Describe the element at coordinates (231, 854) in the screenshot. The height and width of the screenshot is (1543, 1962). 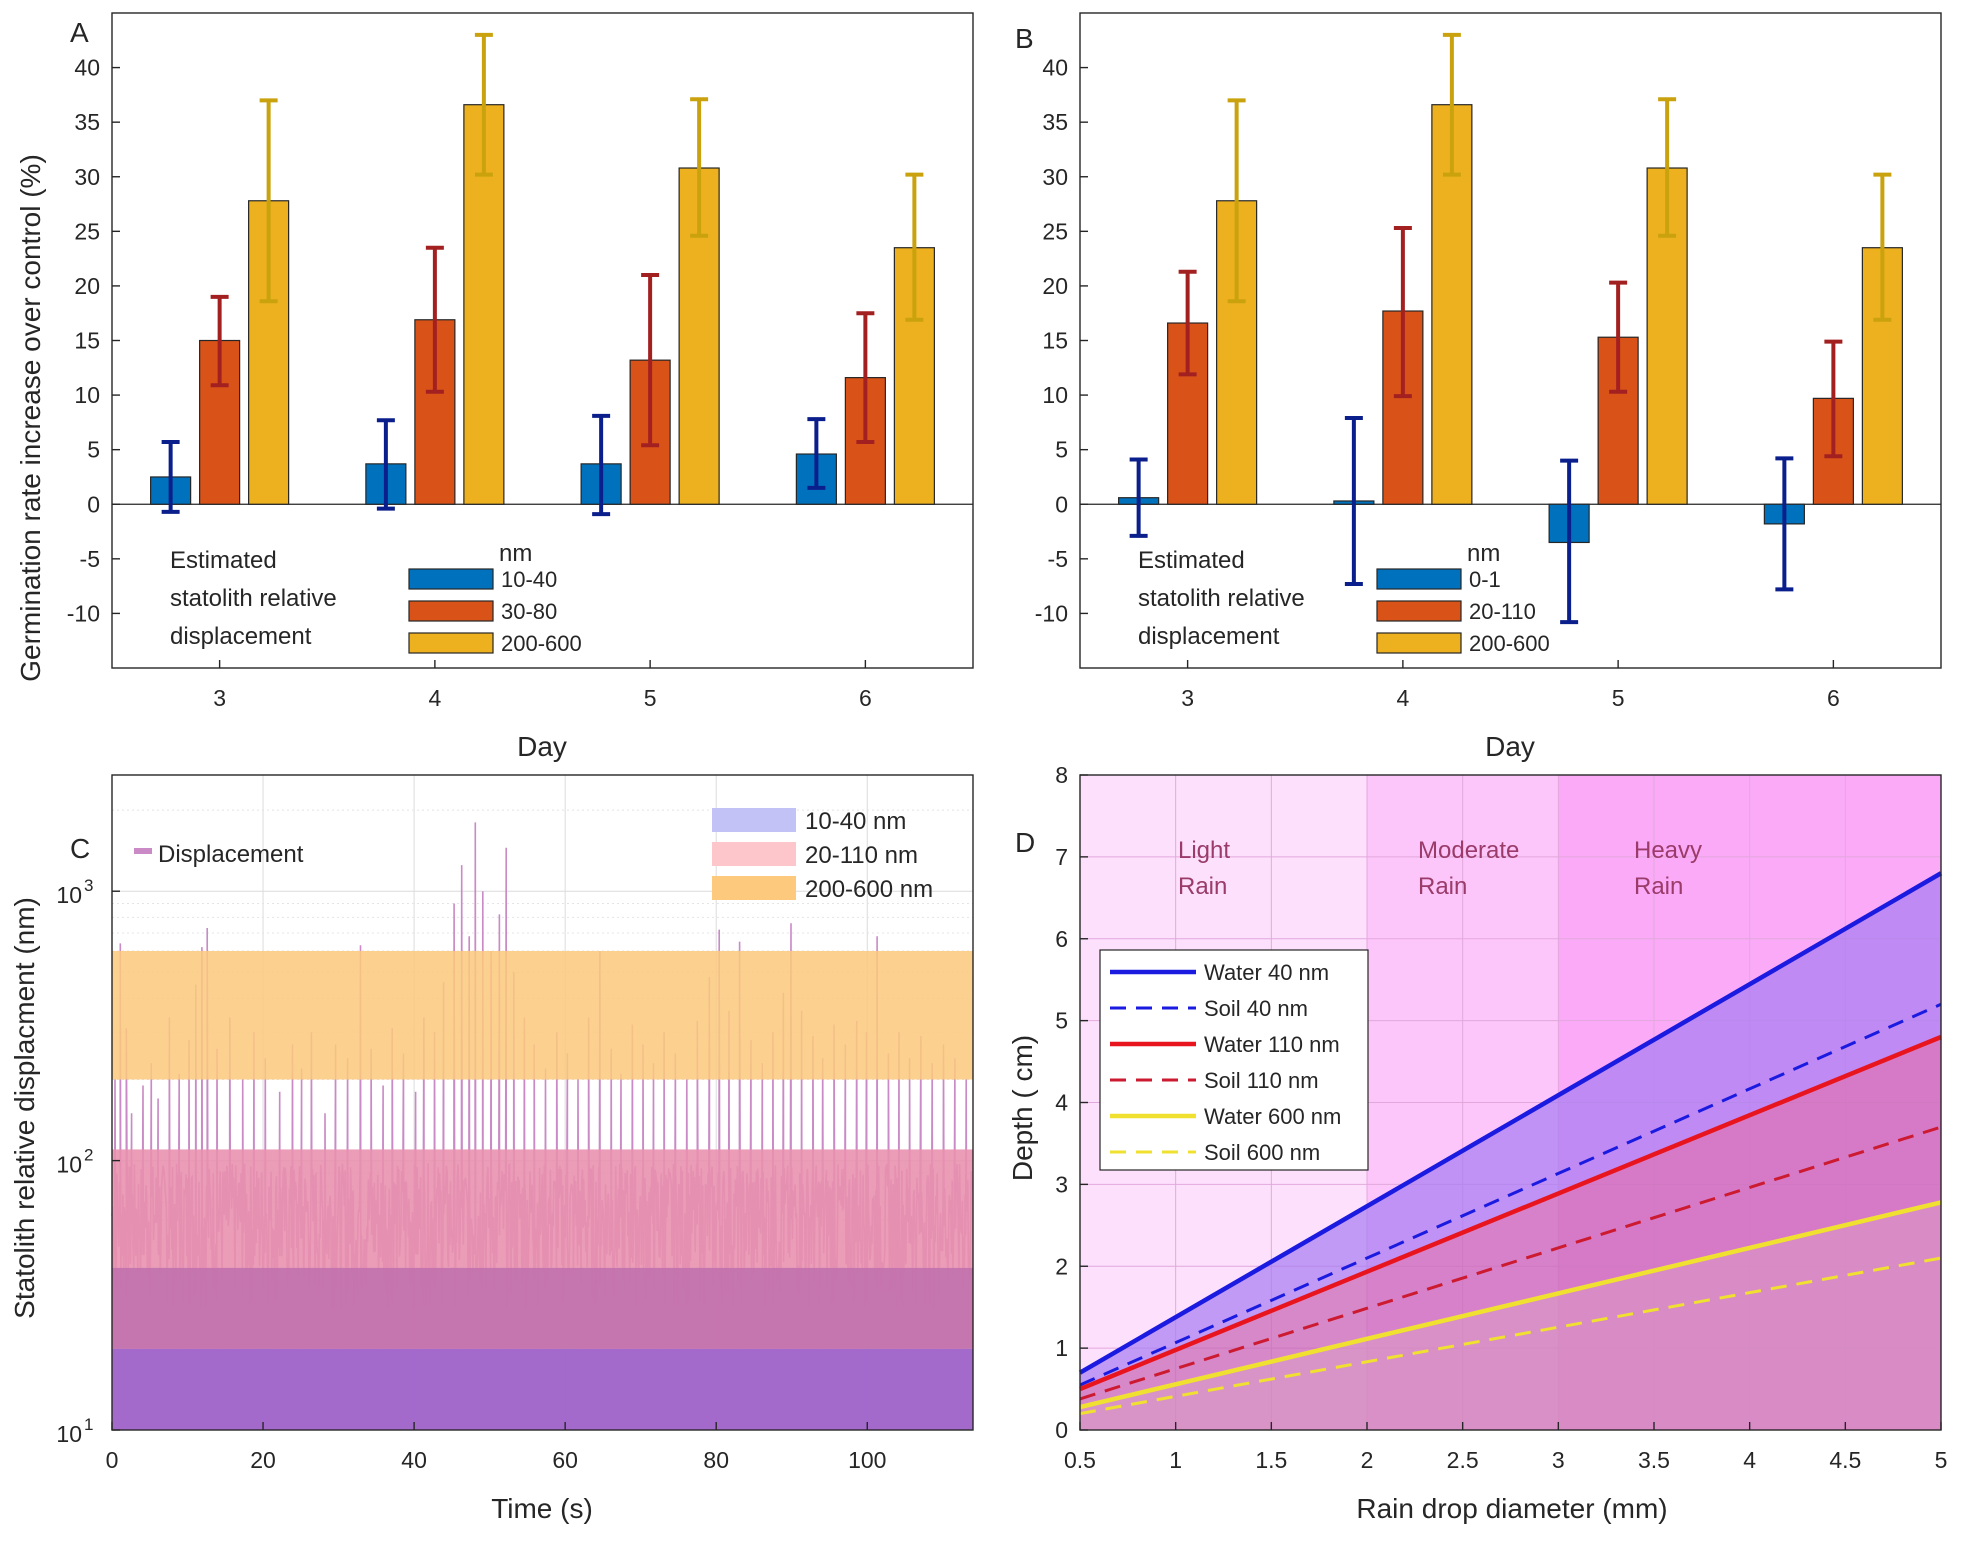
I see `legend-label-displacement: Displacement` at that location.